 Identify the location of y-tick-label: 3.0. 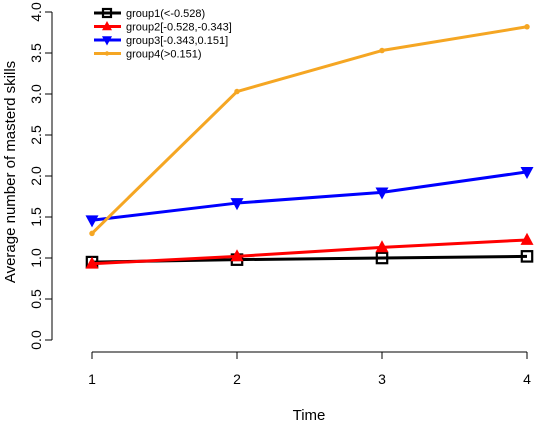
(36, 94).